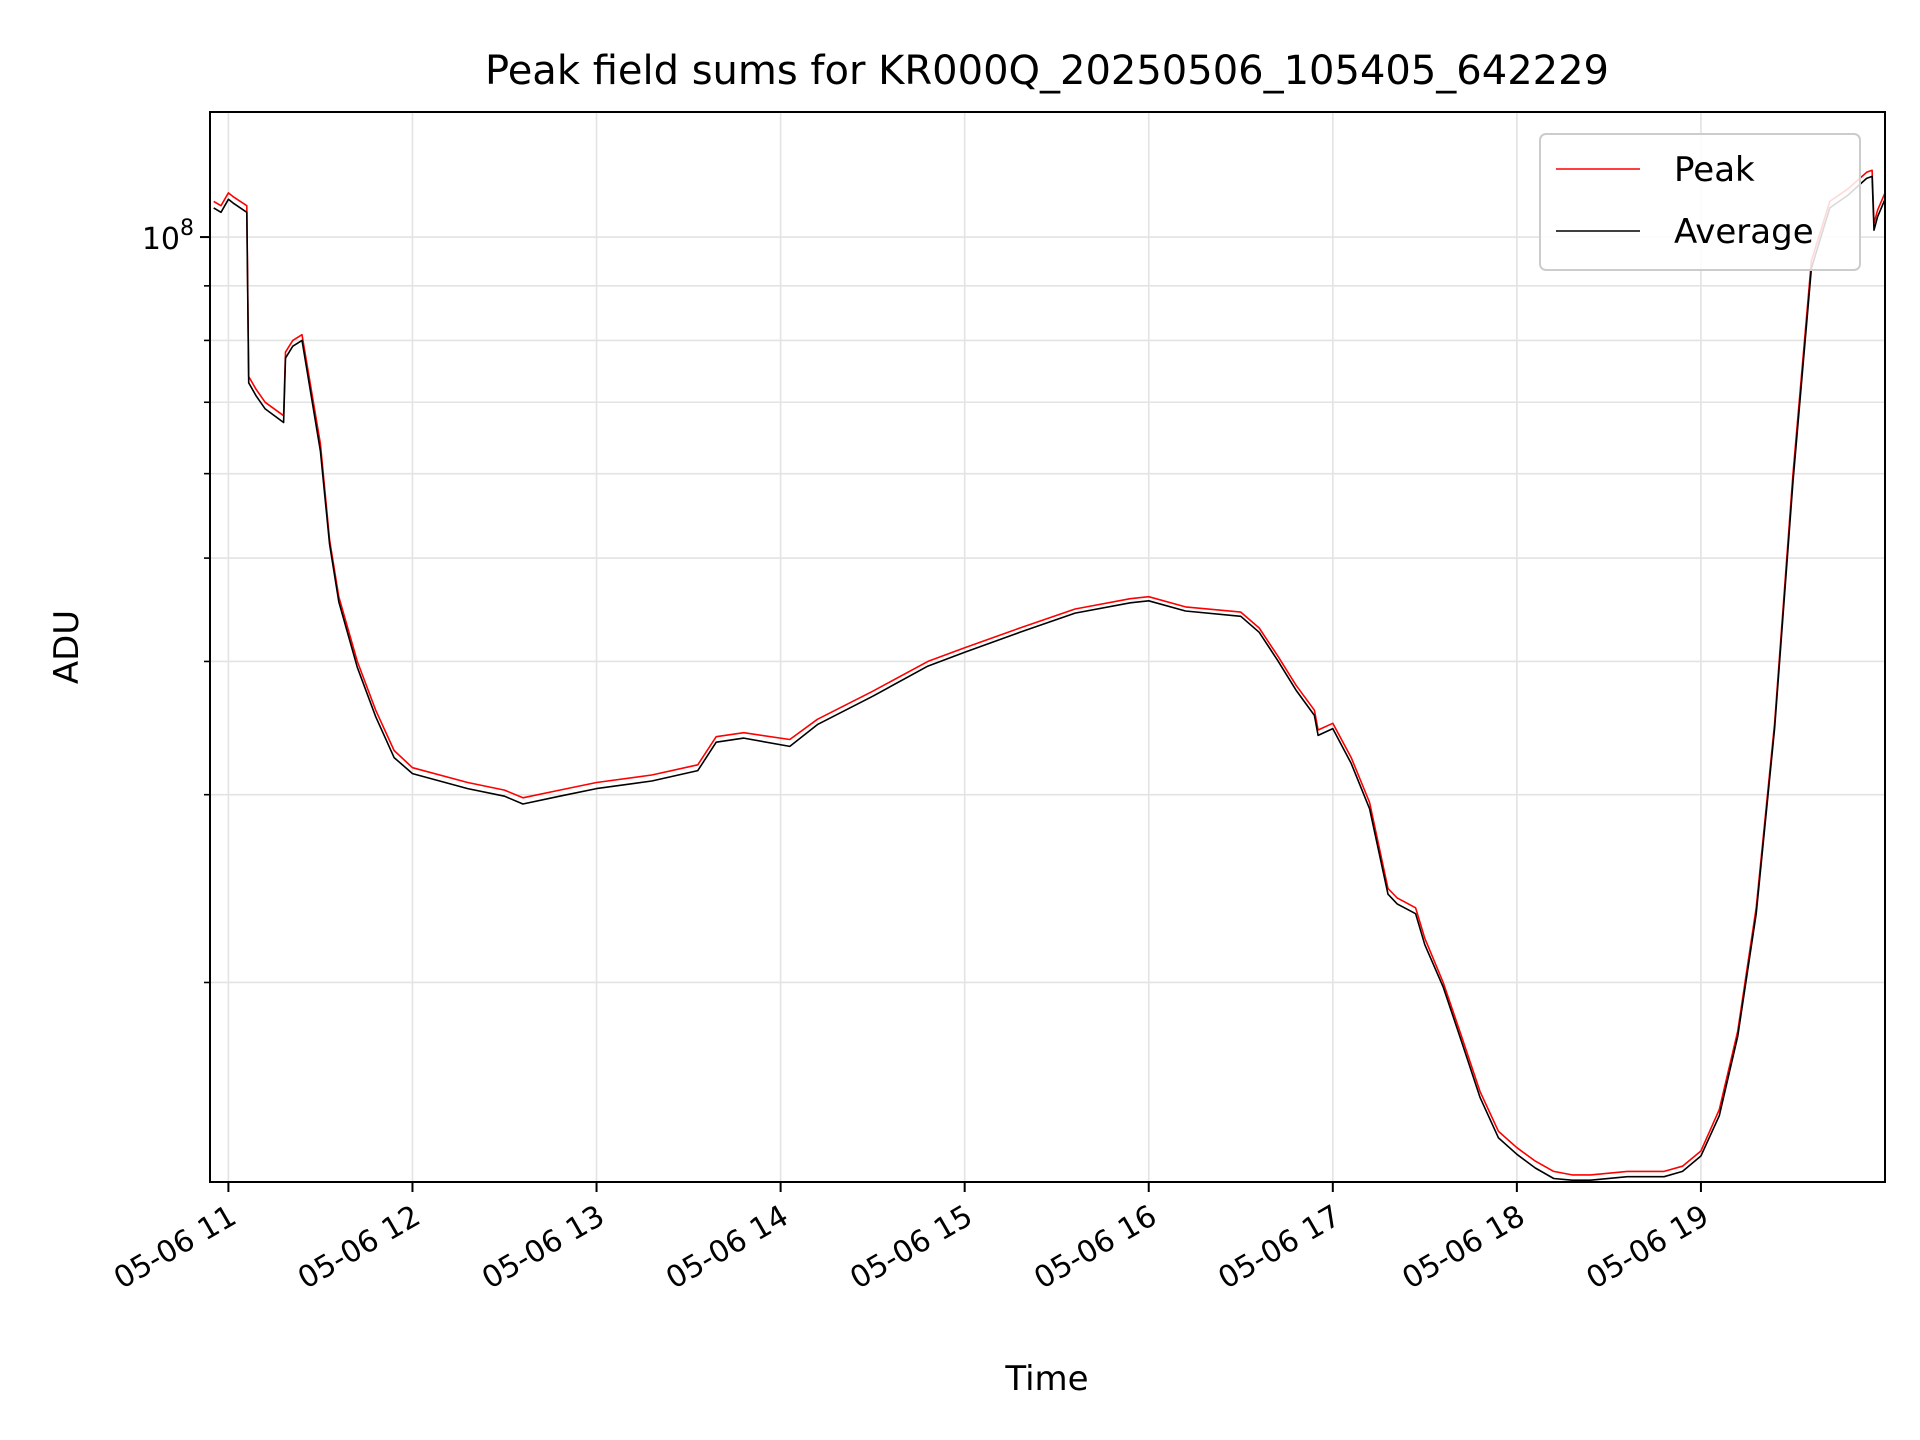  What do you see at coordinates (168, 236) in the screenshot?
I see `y-tick-label: 108` at bounding box center [168, 236].